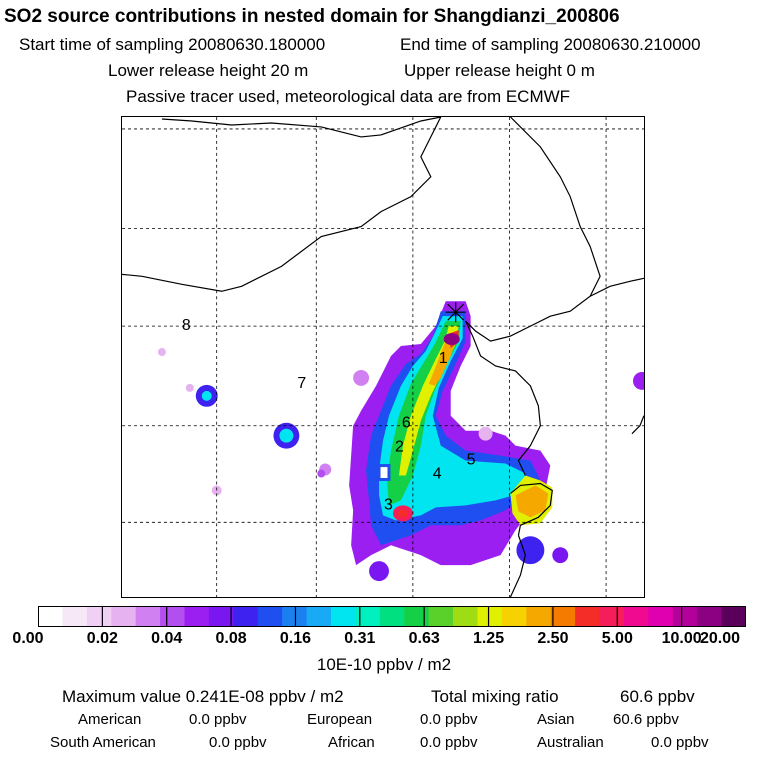  What do you see at coordinates (680, 742) in the screenshot?
I see `australian-value: 0.0 ppbv` at bounding box center [680, 742].